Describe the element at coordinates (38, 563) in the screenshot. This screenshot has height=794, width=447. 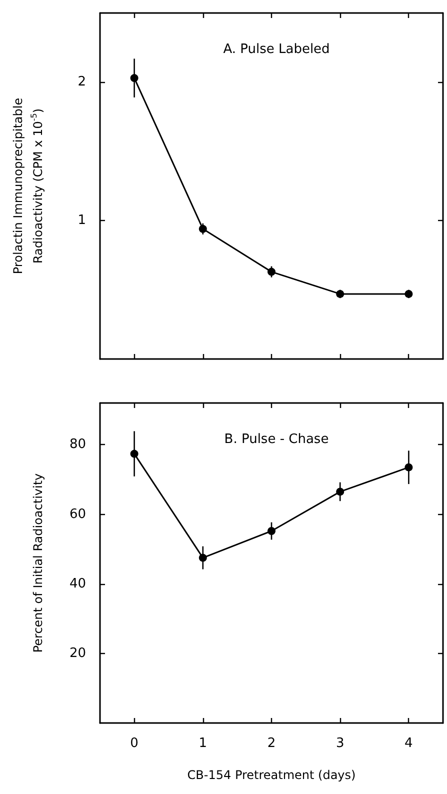
I see `y-axis-title: Percent of Initial Radioactivity` at that location.